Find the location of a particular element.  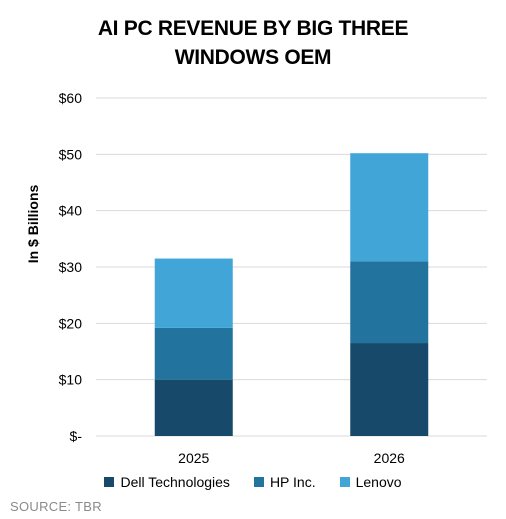

legend-item-dell: Dell Technologies is located at coordinates (167, 482).